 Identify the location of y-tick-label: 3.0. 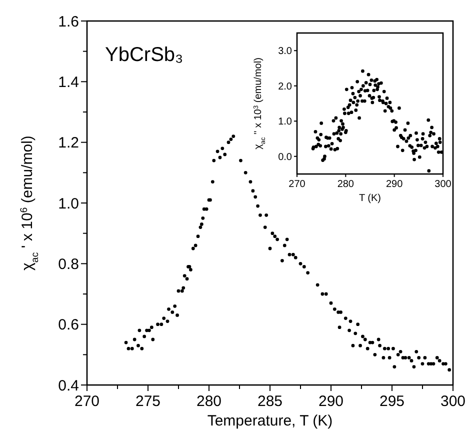
(285, 52).